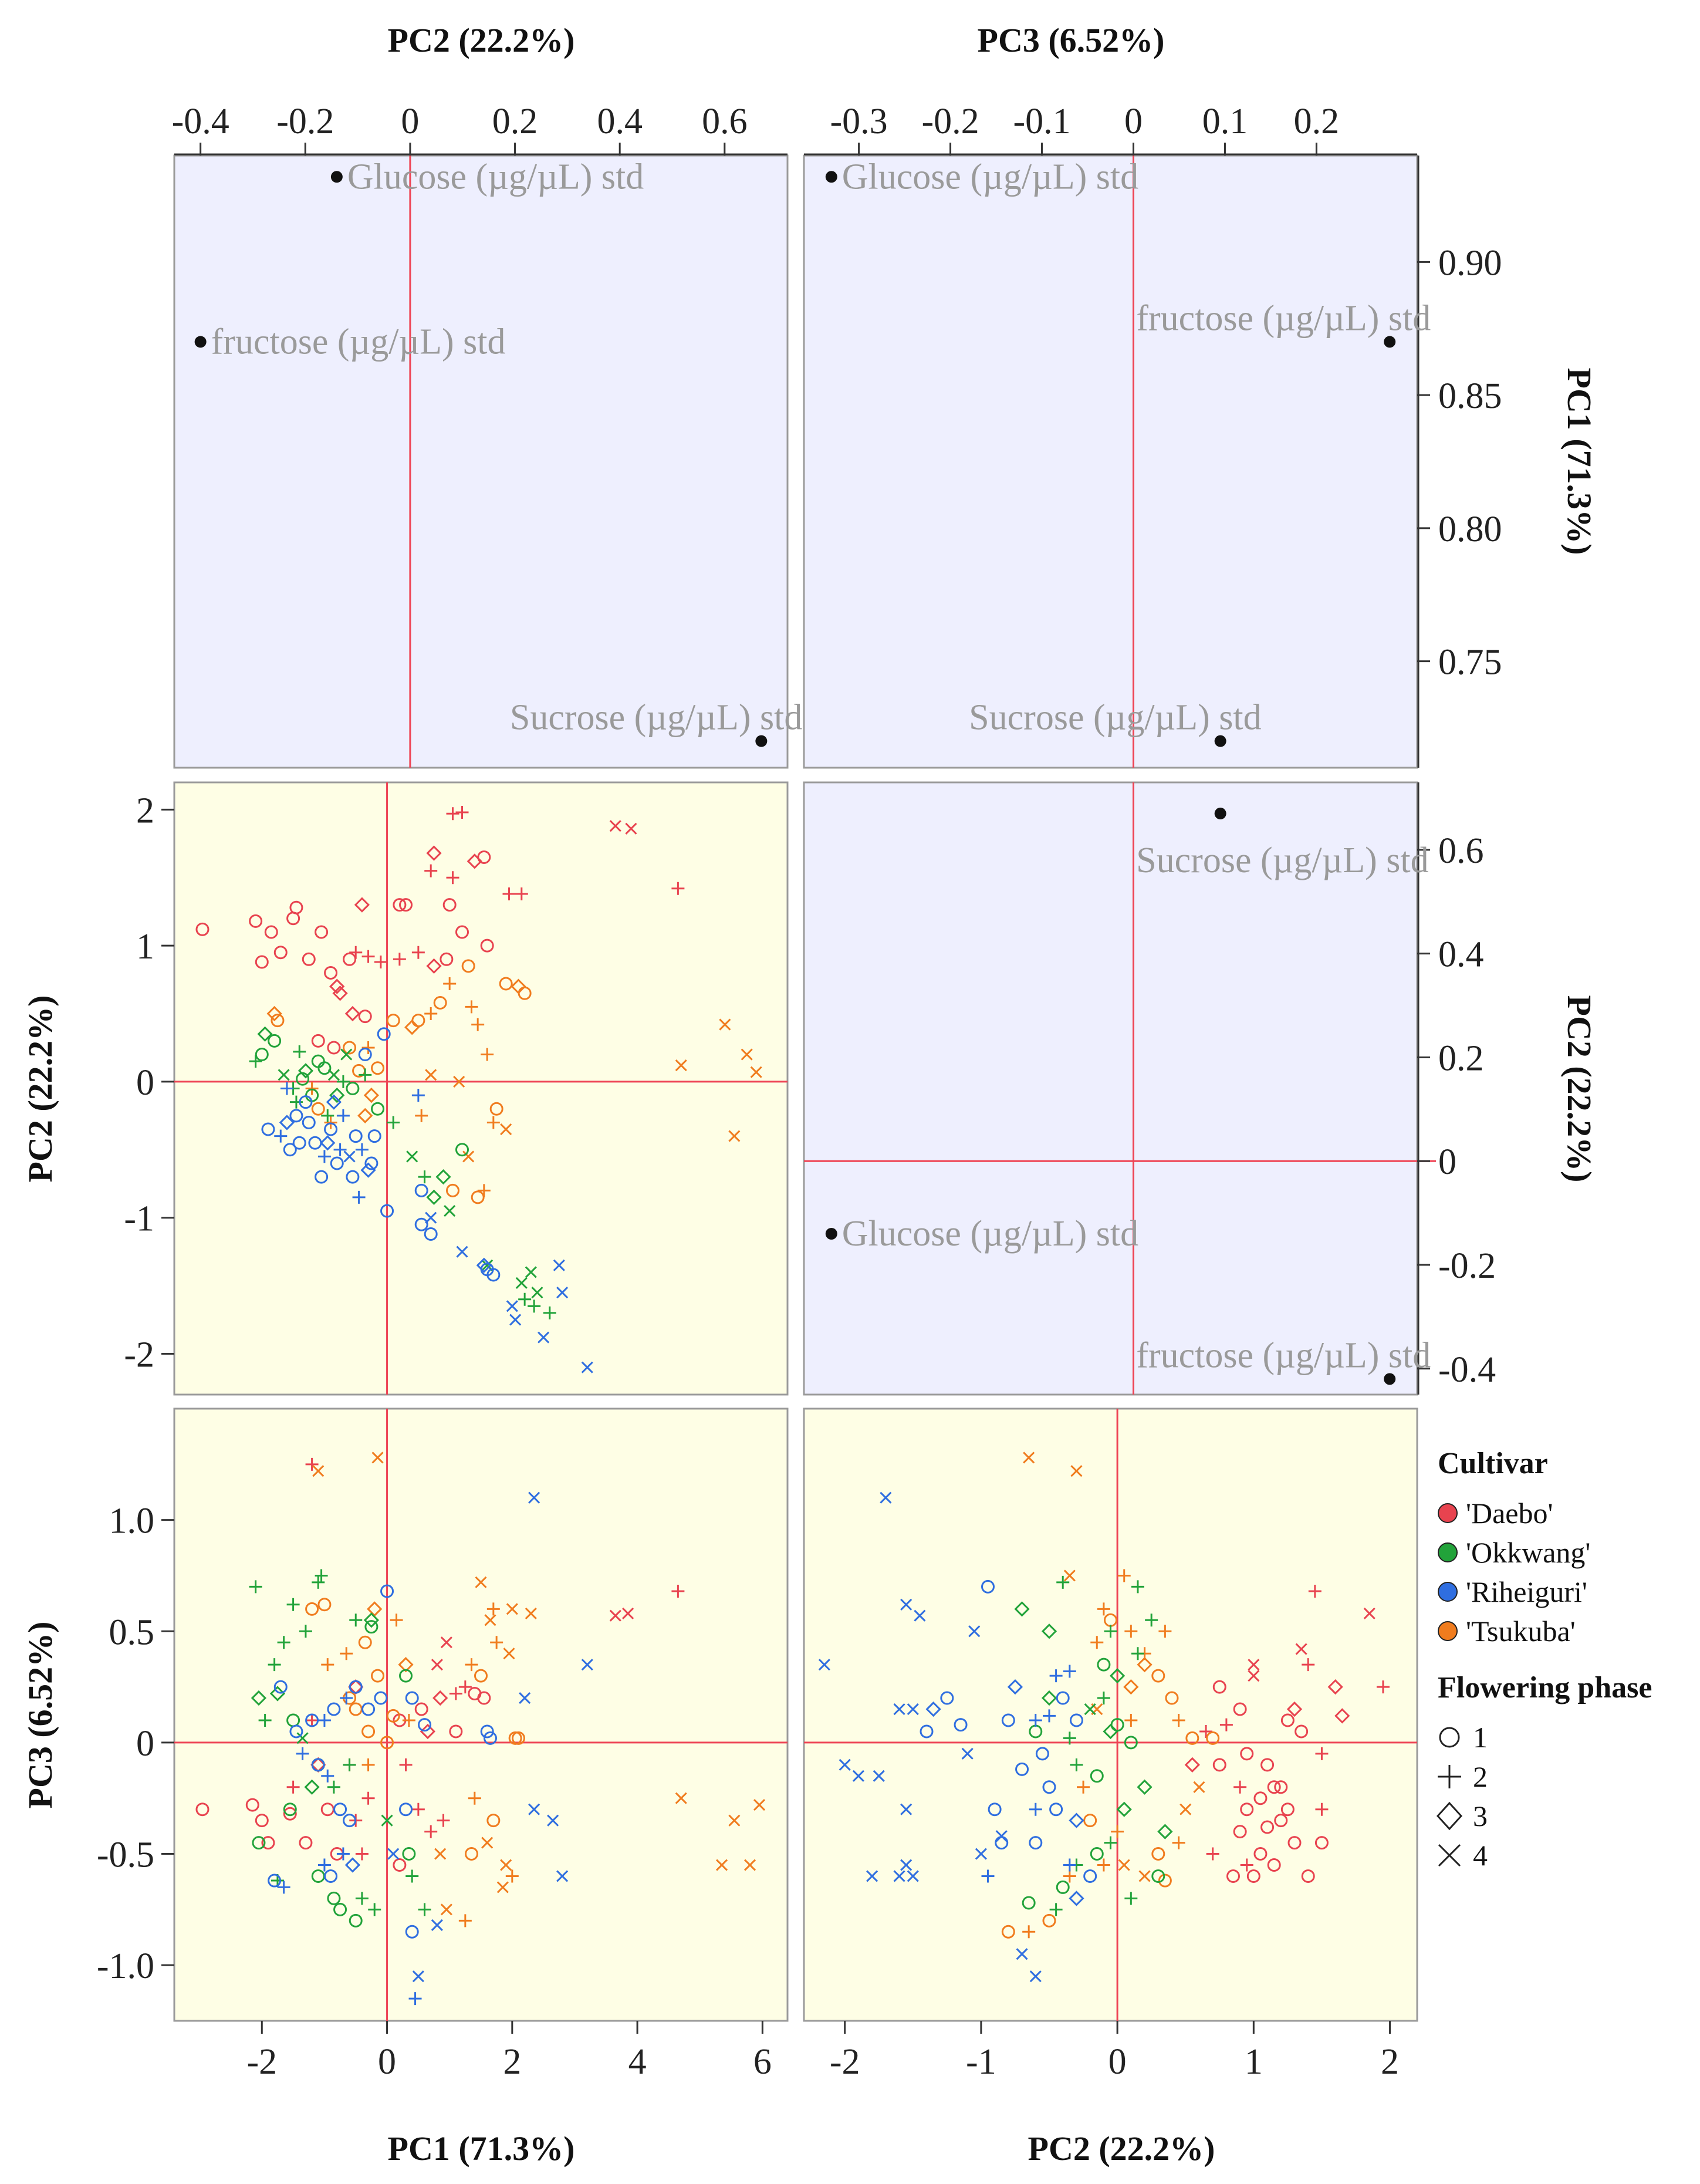 This screenshot has width=1700, height=2184. What do you see at coordinates (1110, 461) in the screenshot?
I see `plot-area` at bounding box center [1110, 461].